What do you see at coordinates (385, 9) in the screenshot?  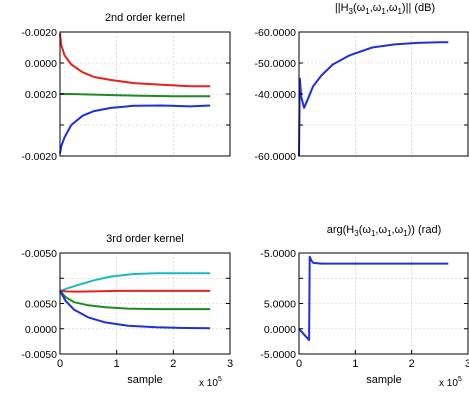 I see `chart-title: ||H3(ω1,ω1,ω1)|| (dB)` at bounding box center [385, 9].